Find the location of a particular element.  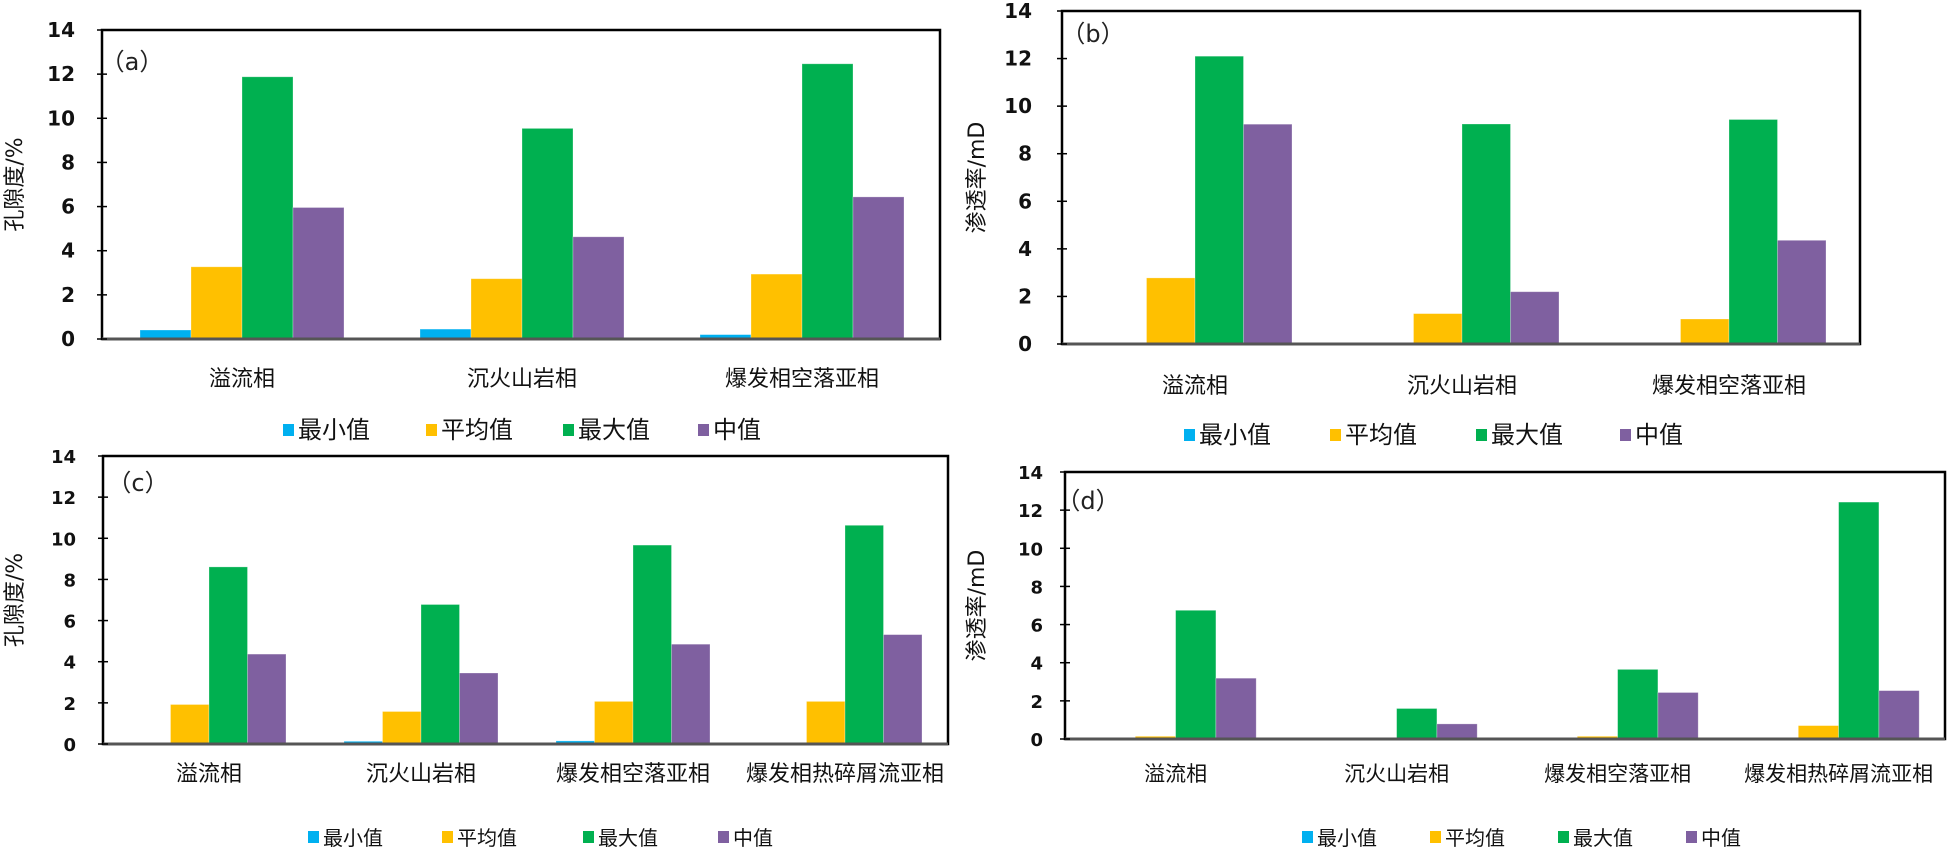

panel-label: （c） is located at coordinates (137, 483).